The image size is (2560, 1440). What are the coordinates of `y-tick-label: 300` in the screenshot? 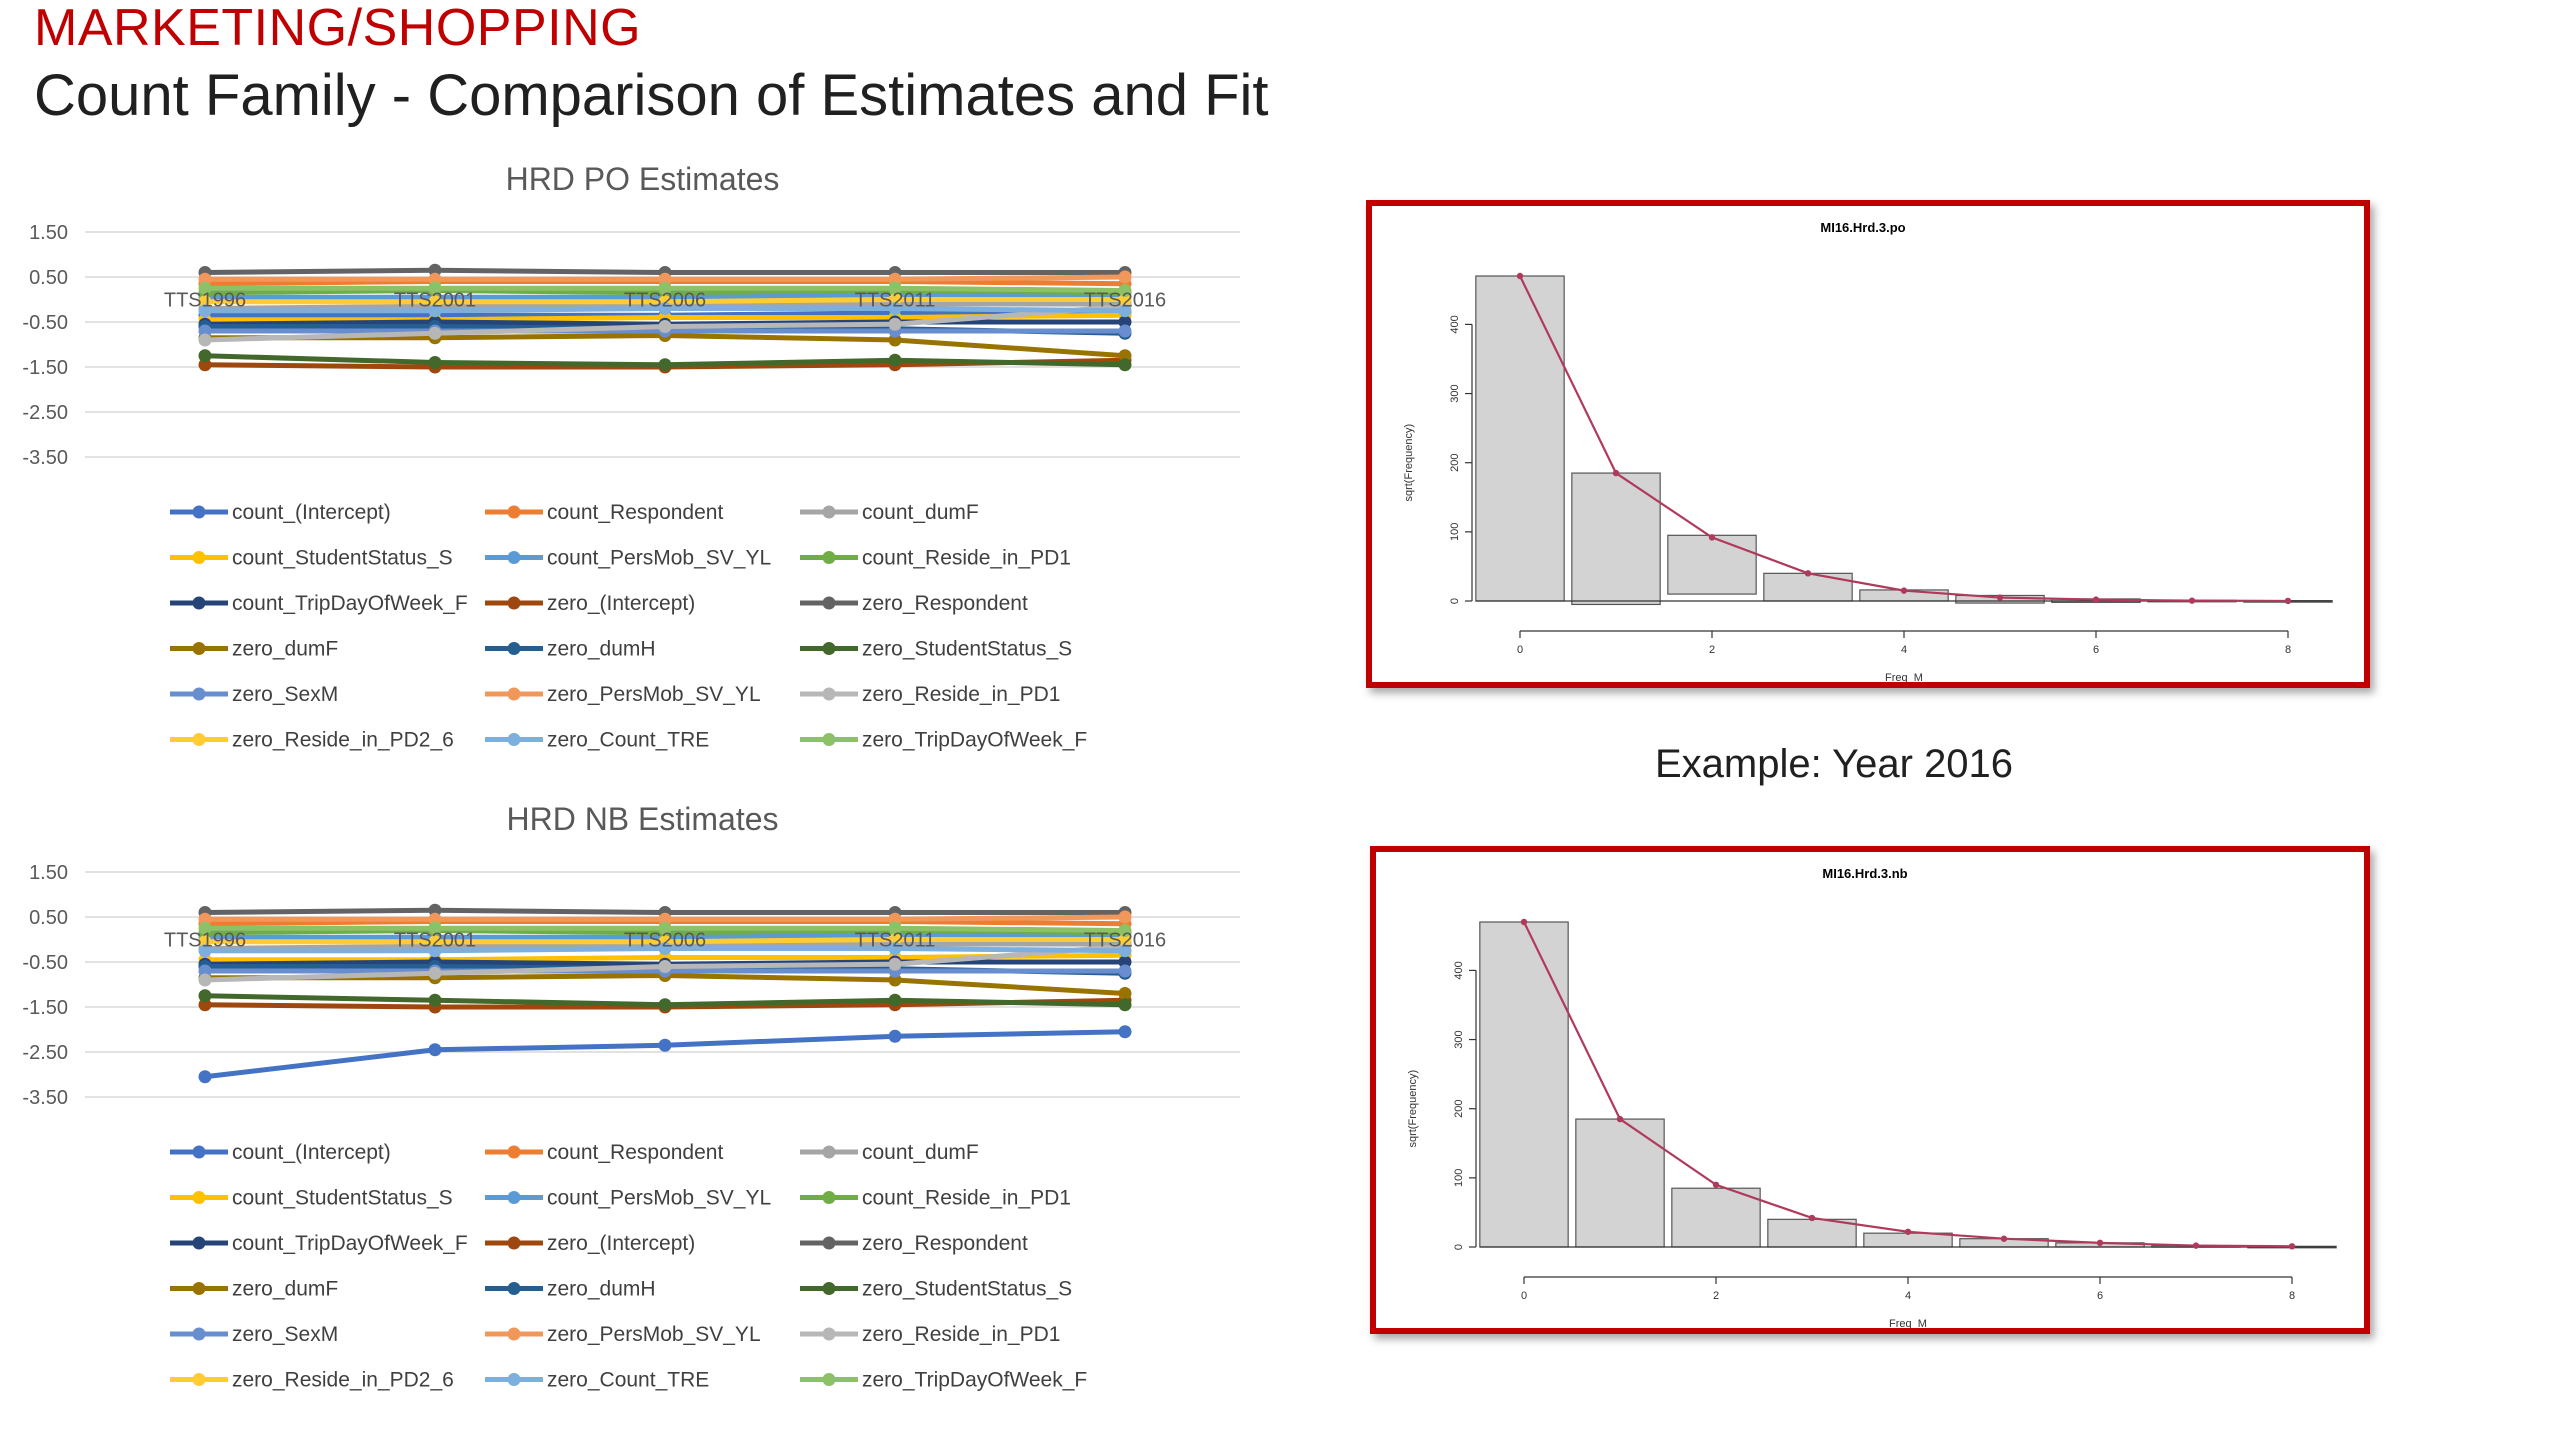 It's located at (1455, 393).